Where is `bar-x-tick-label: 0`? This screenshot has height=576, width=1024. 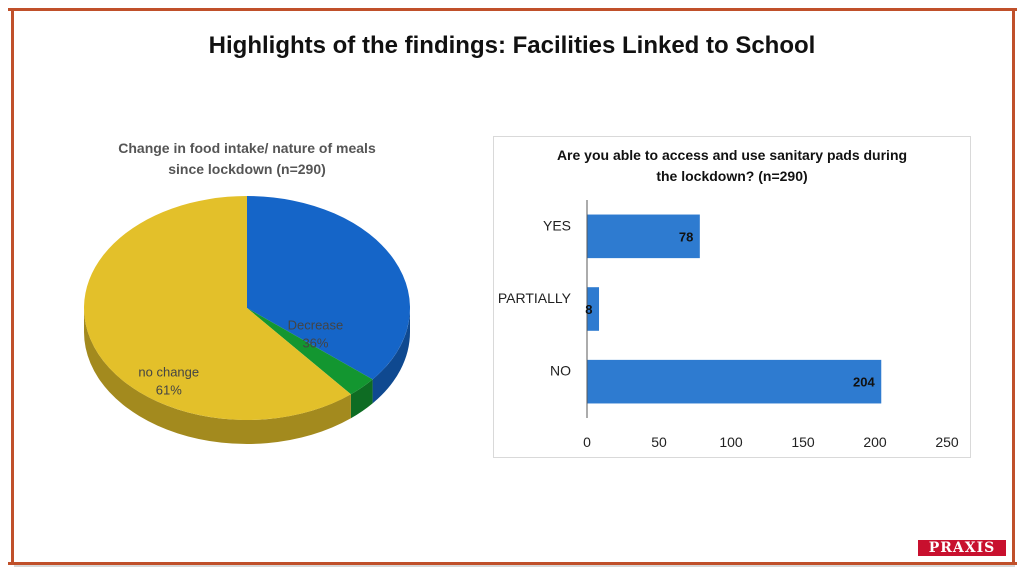
bar-x-tick-label: 0 is located at coordinates (587, 442).